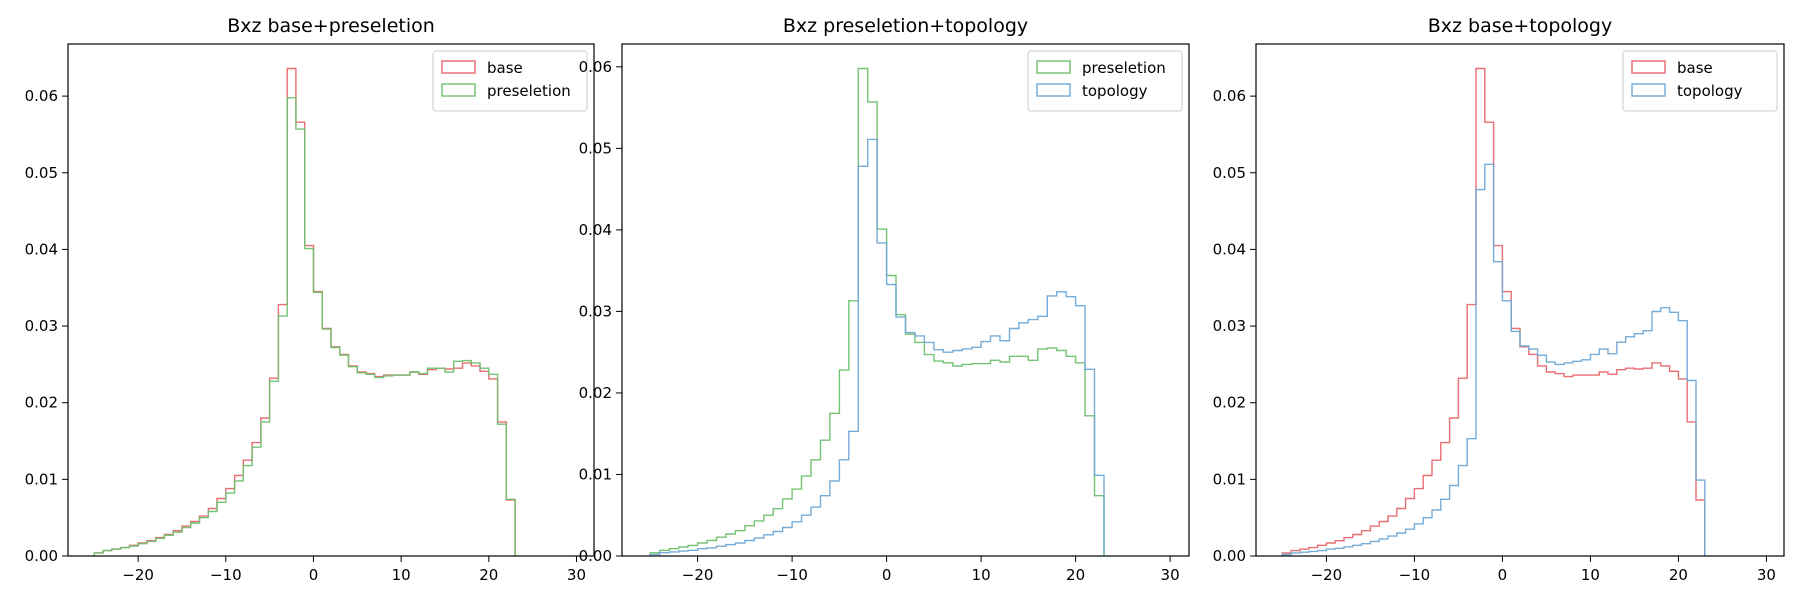  Describe the element at coordinates (905, 26) in the screenshot. I see `subplot-title: Bxz preseletion+topology` at that location.